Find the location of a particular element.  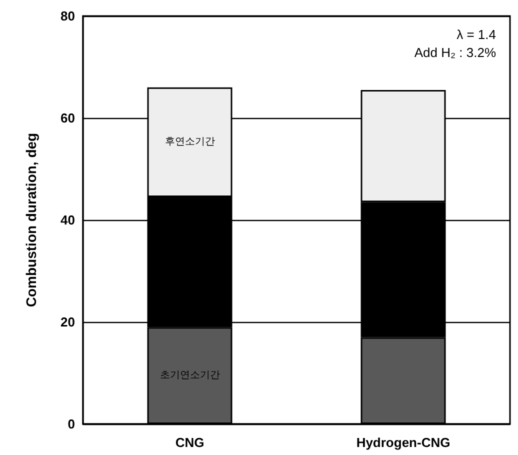

y-tick-label: 0 is located at coordinates (71, 424).